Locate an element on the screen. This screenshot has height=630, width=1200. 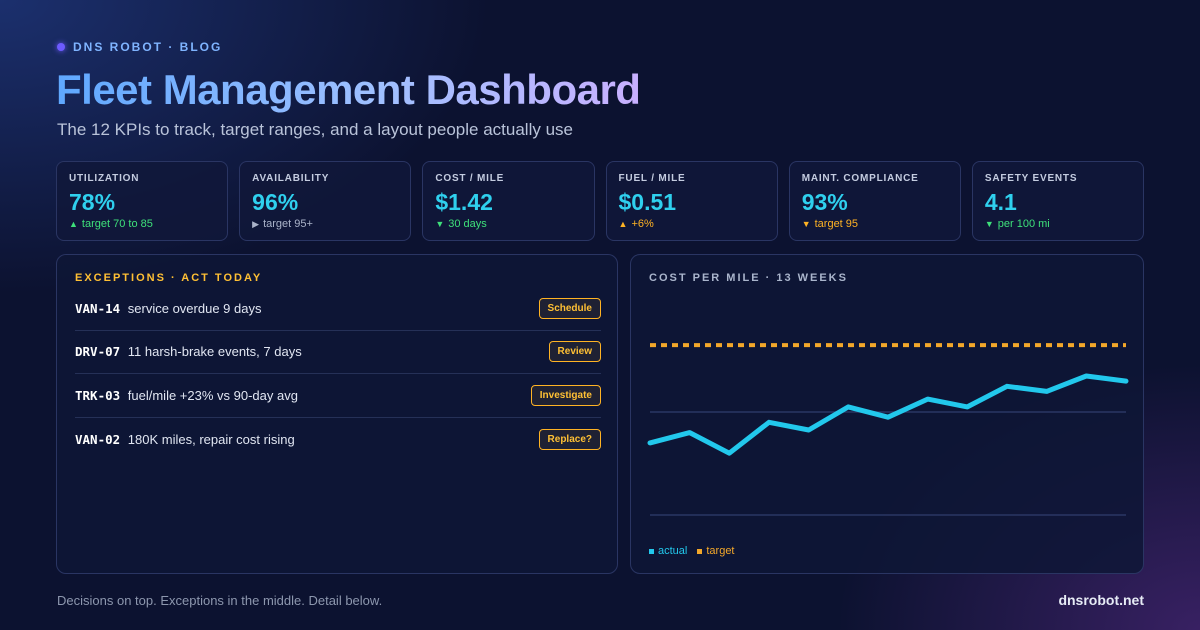
kpi-value: 93% is located at coordinates (824, 202).